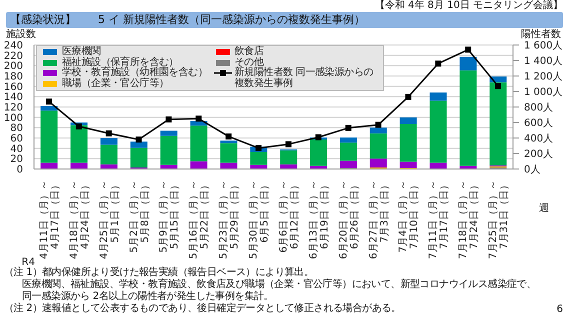 This screenshot has height=320, width=569. What do you see at coordinates (21, 35) in the screenshot?
I see `y-axis-title: 施設数` at bounding box center [21, 35].